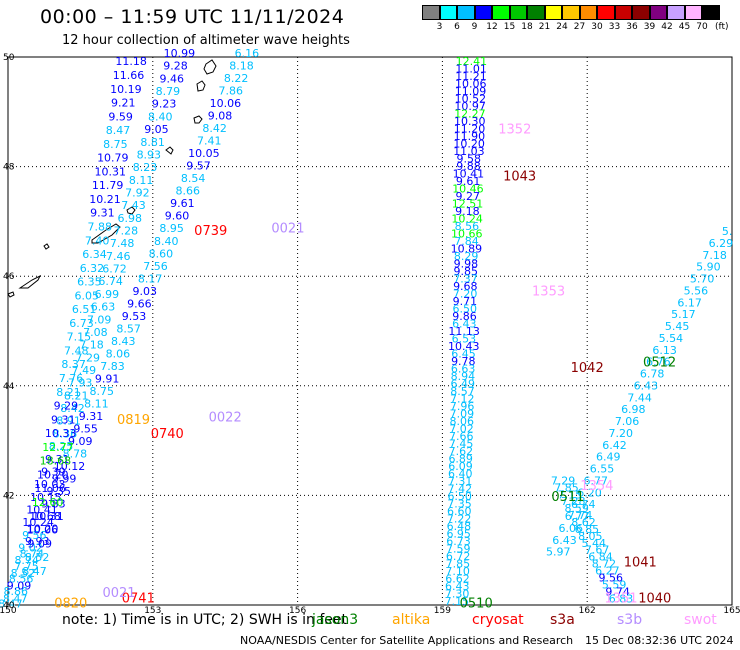  What do you see at coordinates (649, 27) in the screenshot?
I see `color-scale-label: 39` at bounding box center [649, 27].